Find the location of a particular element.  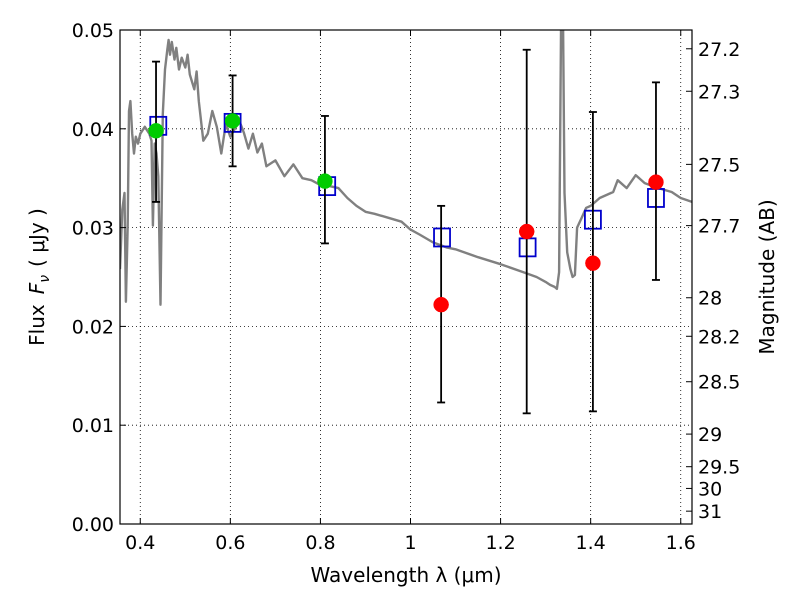

y-tick-label: 0.02 is located at coordinates (93, 327).